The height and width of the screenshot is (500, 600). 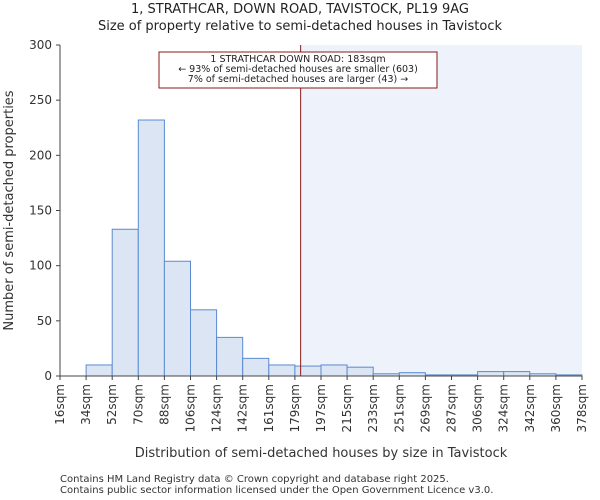 I want to click on x-tick-label: 269sqm, so click(x=425, y=408).